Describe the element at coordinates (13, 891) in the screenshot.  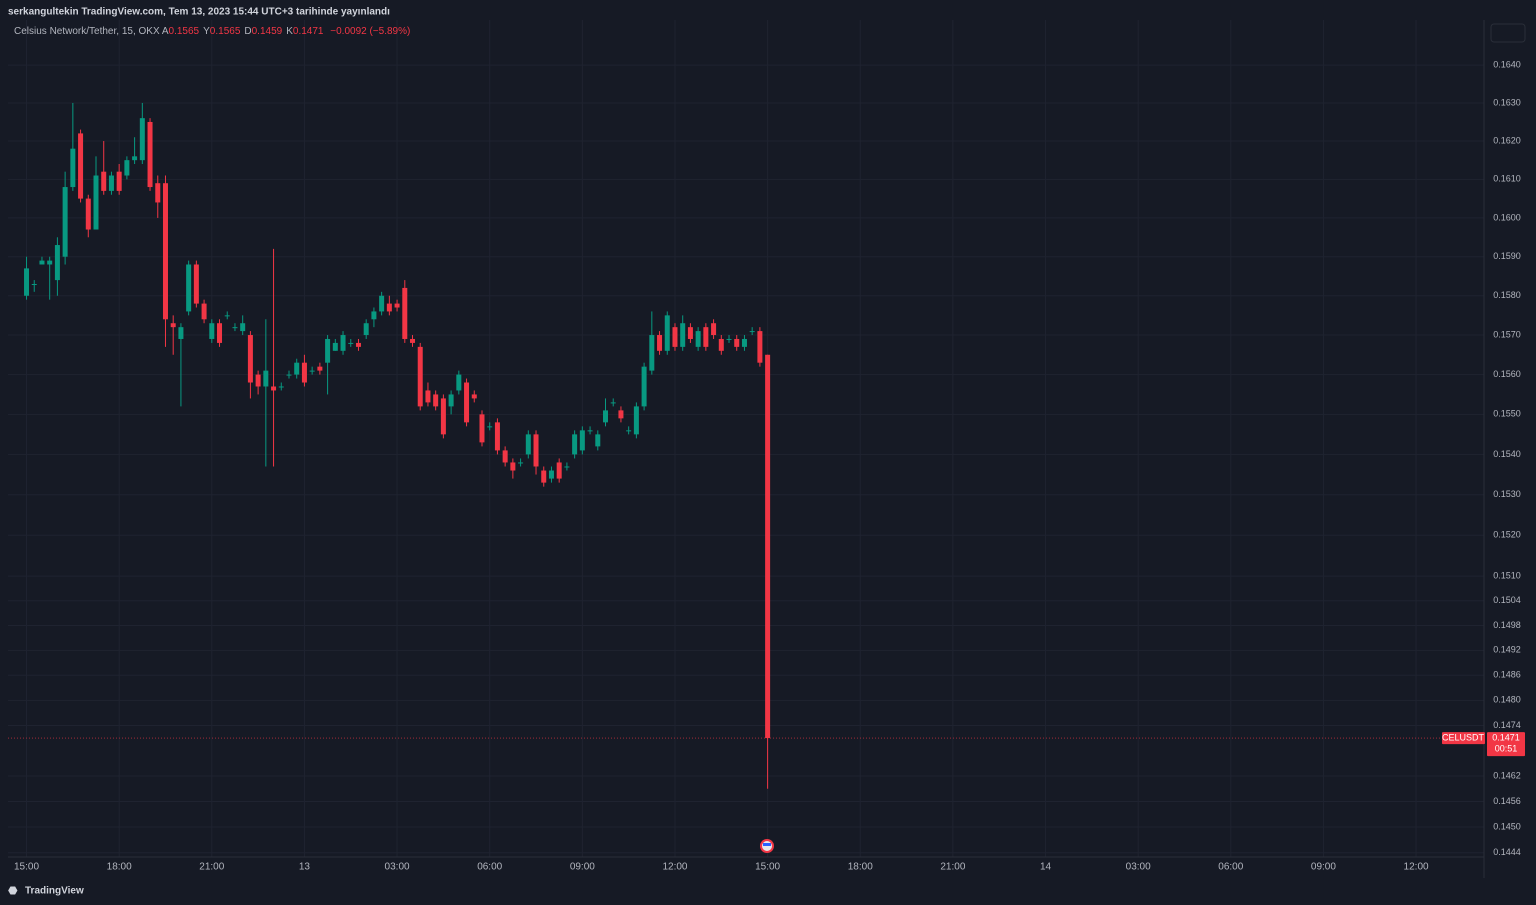
I see `brand-mark: ⬣` at that location.